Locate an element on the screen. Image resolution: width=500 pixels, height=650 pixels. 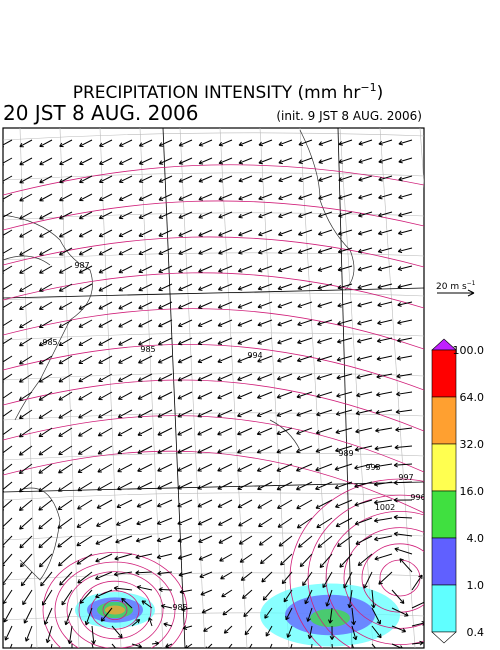
color-box is located at coordinates (444, 514).